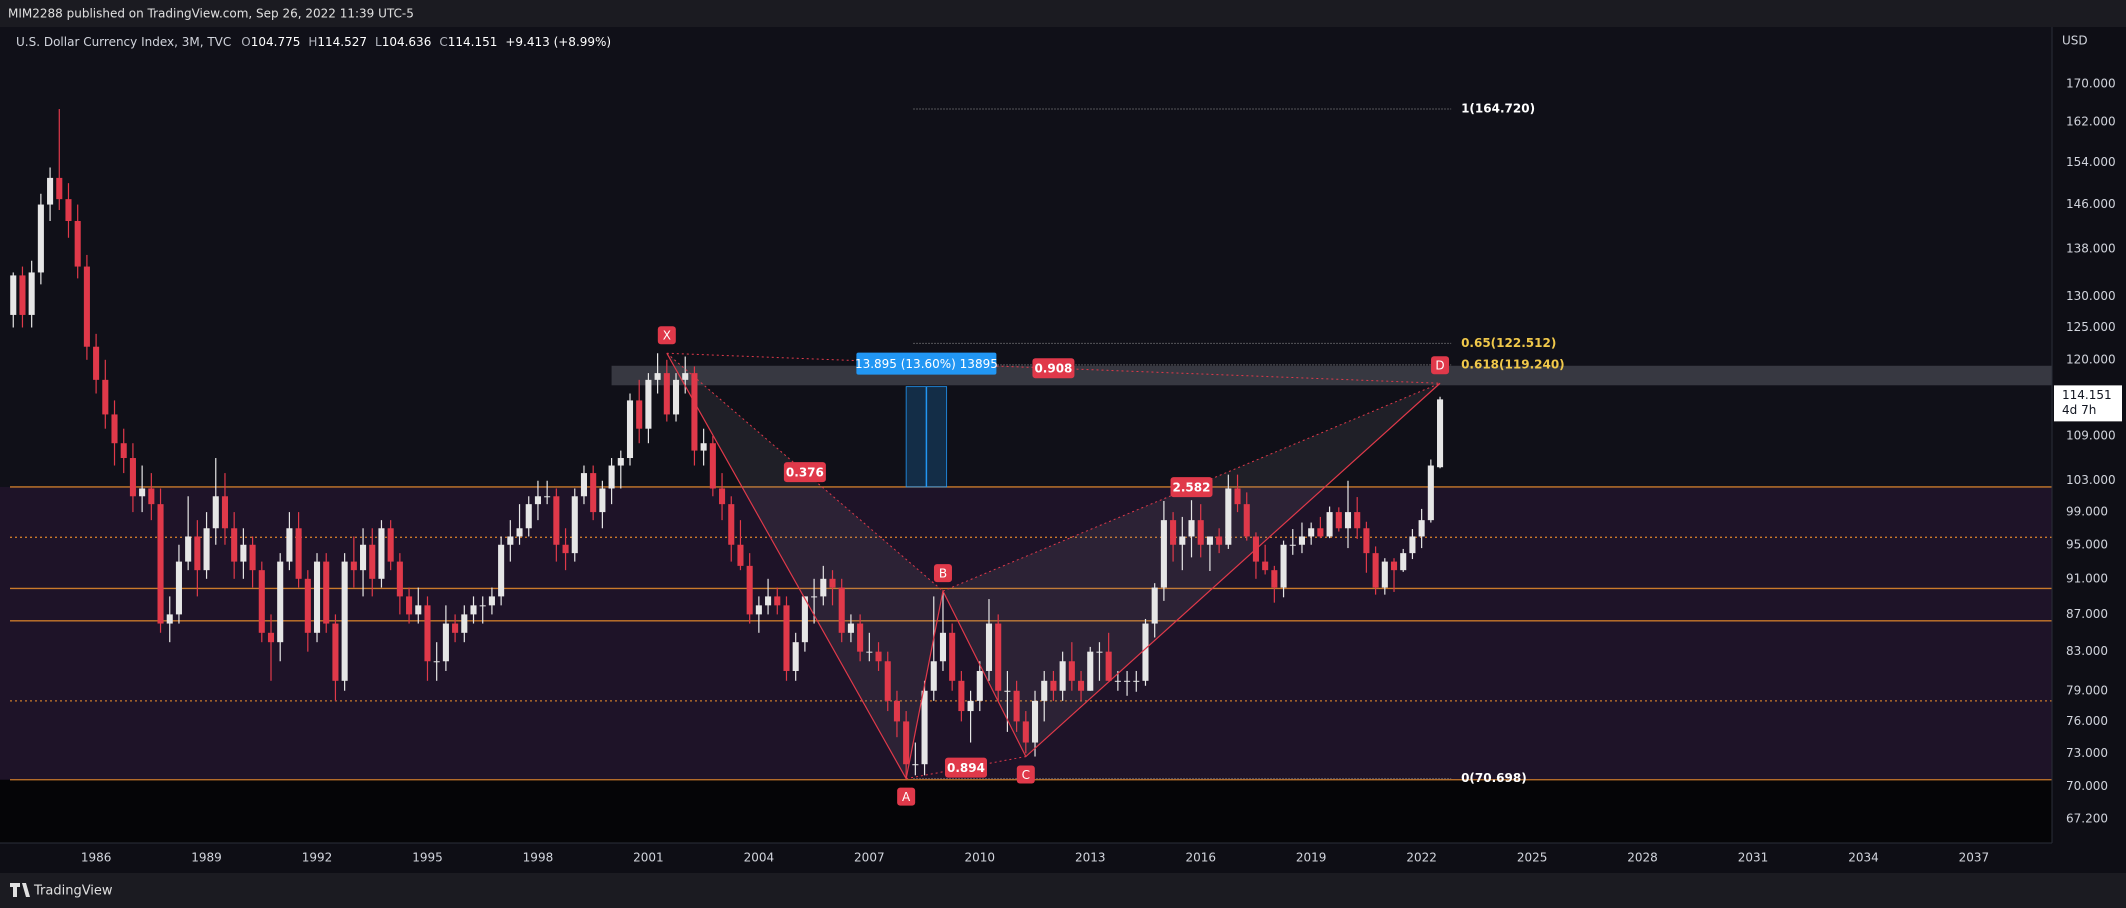 The height and width of the screenshot is (908, 2126). I want to click on y-tick-label: 83.000, so click(2087, 651).